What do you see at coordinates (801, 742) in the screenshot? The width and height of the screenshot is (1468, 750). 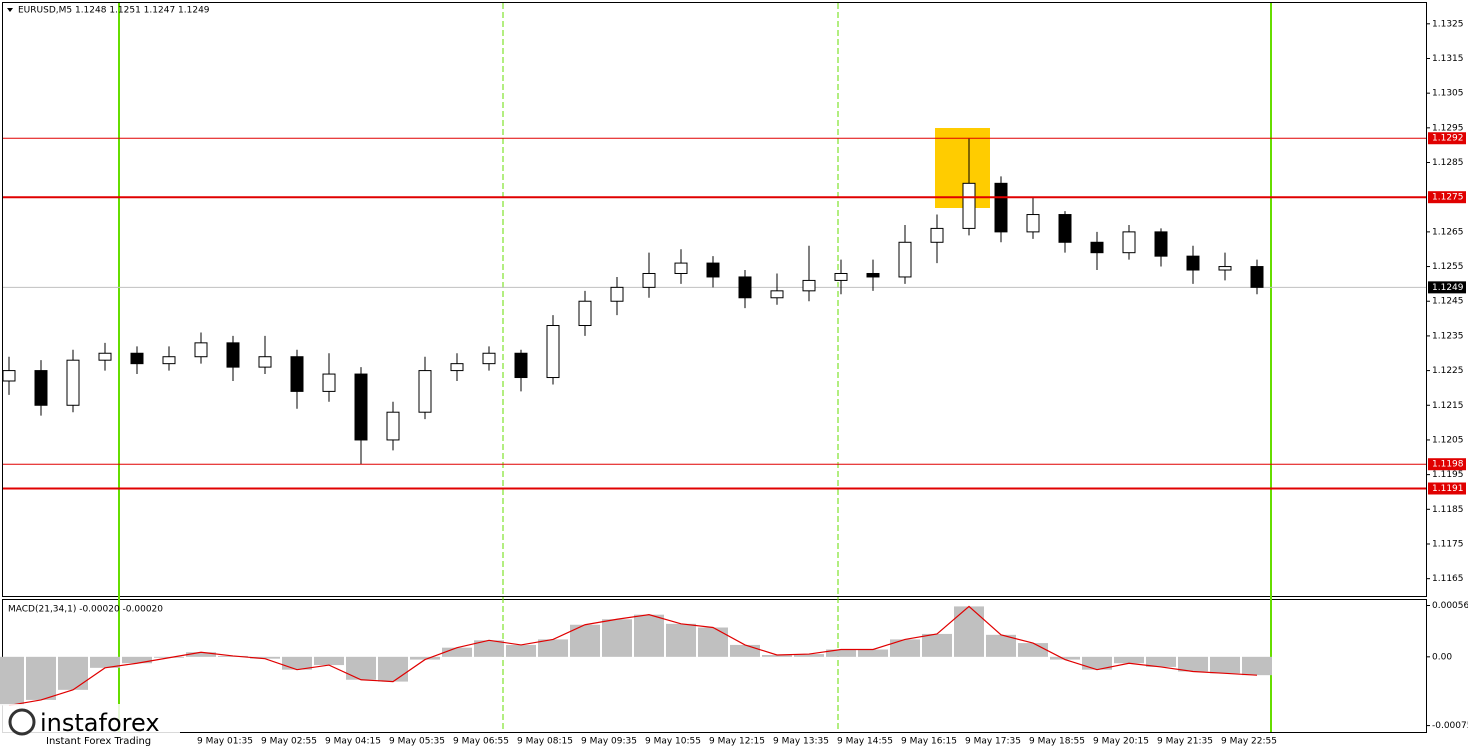 I see `x-tick-label: 9 May 13:35` at bounding box center [801, 742].